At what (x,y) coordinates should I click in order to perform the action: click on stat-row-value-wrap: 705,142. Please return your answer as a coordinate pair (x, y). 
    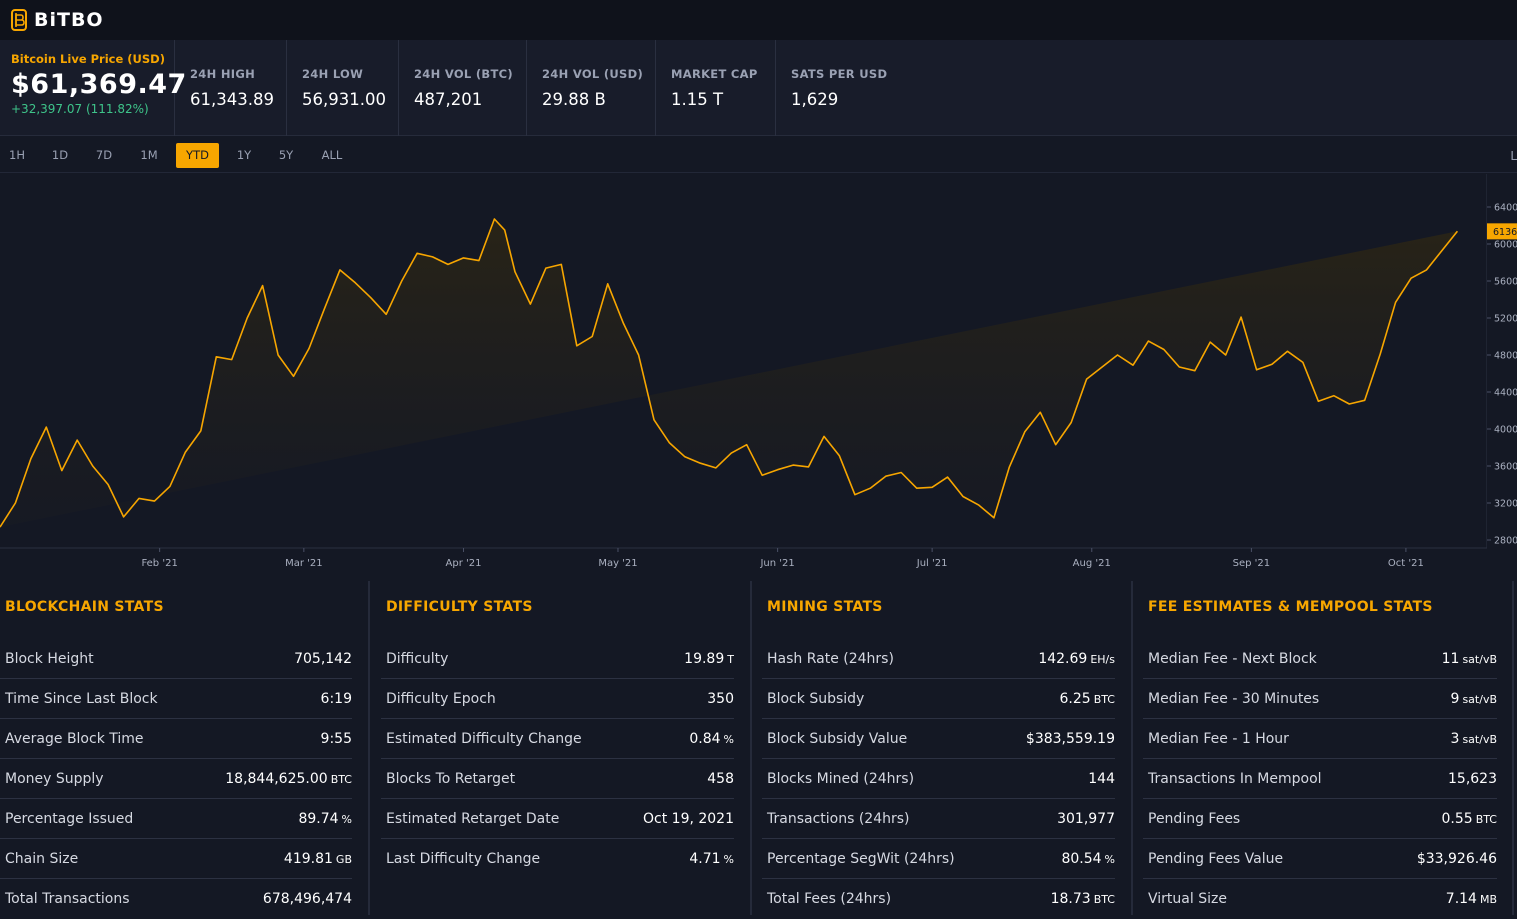
    Looking at the image, I should click on (323, 659).